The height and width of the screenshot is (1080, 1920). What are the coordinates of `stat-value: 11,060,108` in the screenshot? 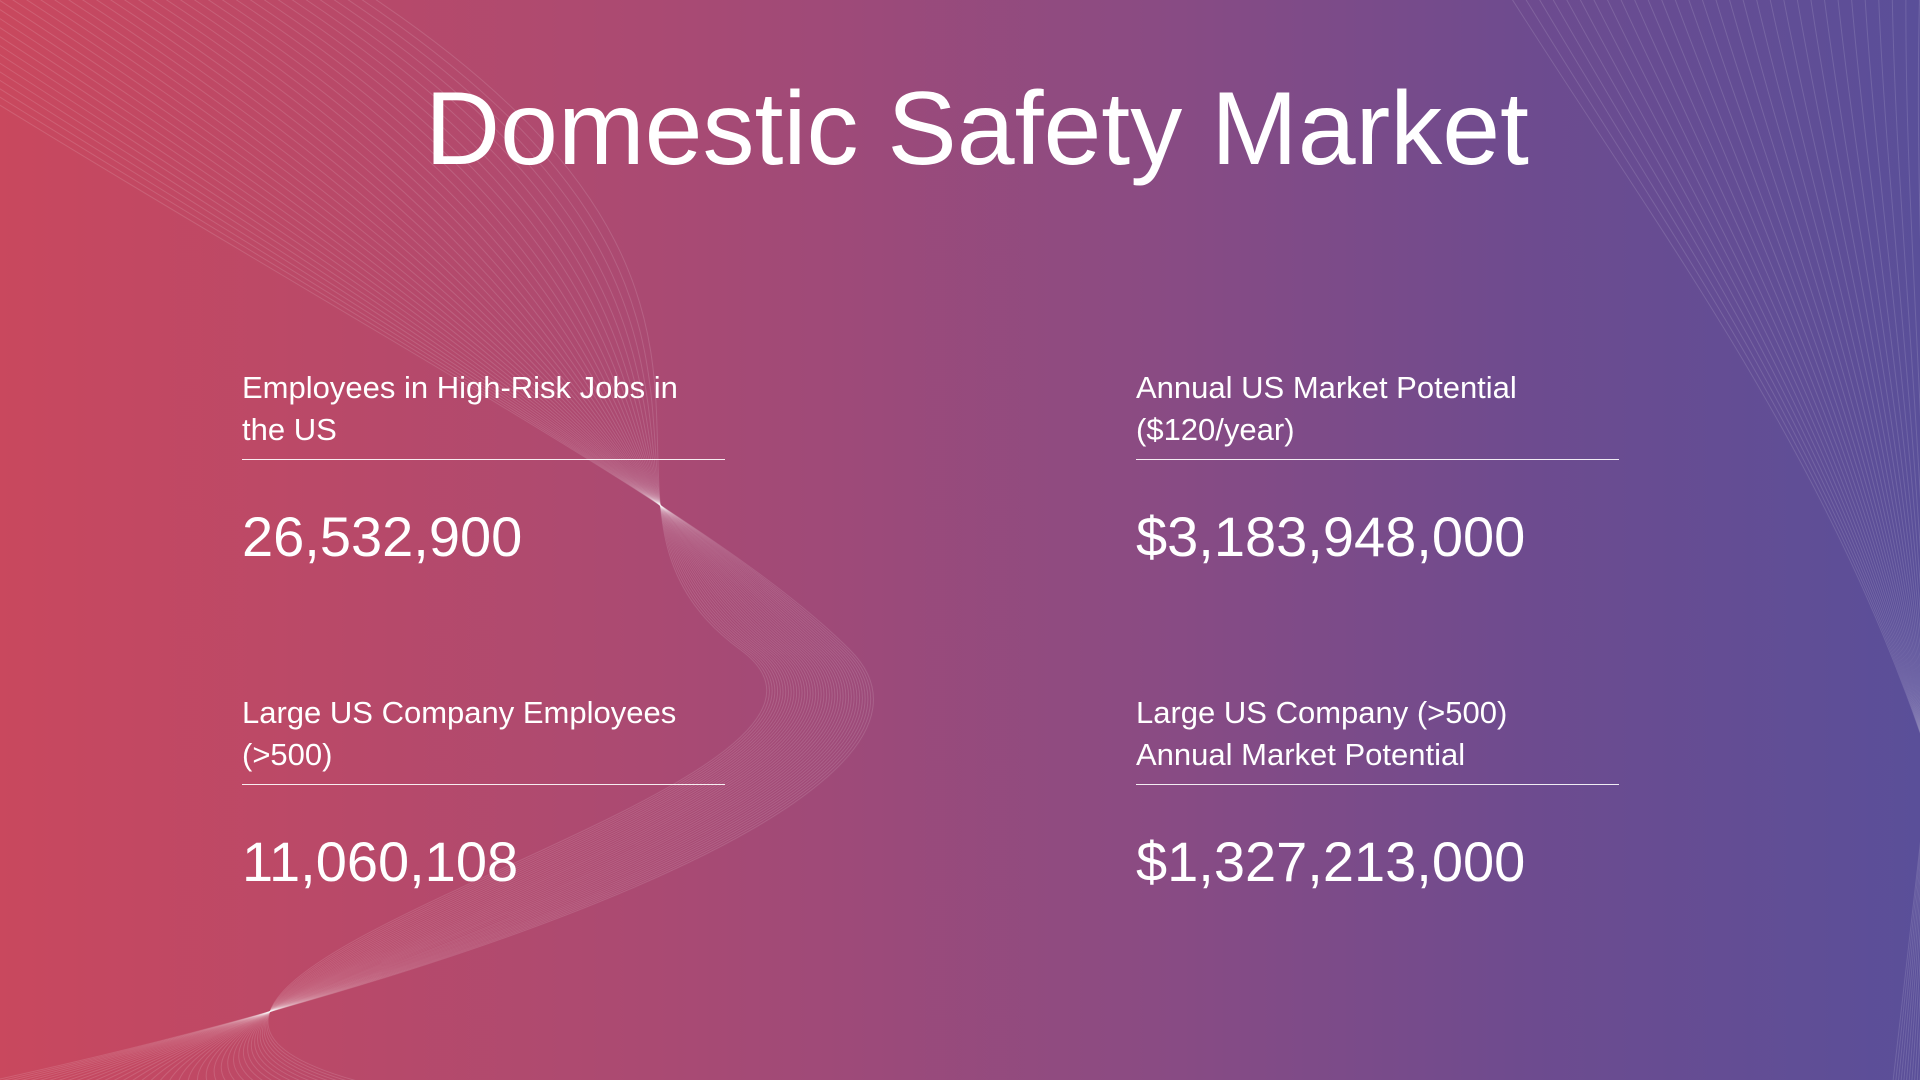 It's located at (380, 861).